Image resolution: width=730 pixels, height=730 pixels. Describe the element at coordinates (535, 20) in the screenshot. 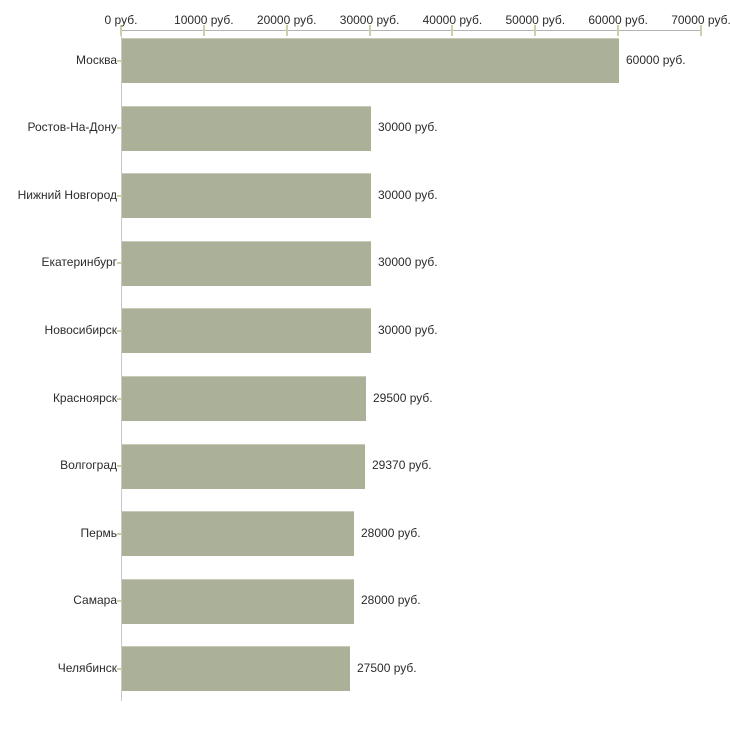

I see `x-axis-tick-label: 50000 руб.` at that location.